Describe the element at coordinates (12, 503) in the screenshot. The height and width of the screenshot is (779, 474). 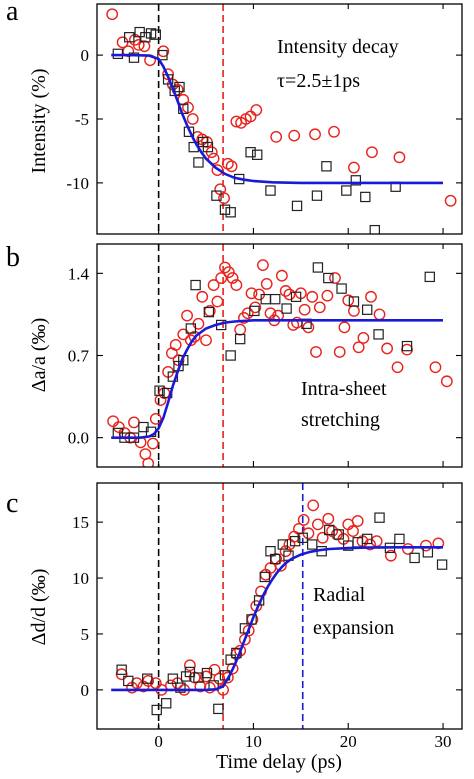
I see `panel-letter-c: c` at that location.